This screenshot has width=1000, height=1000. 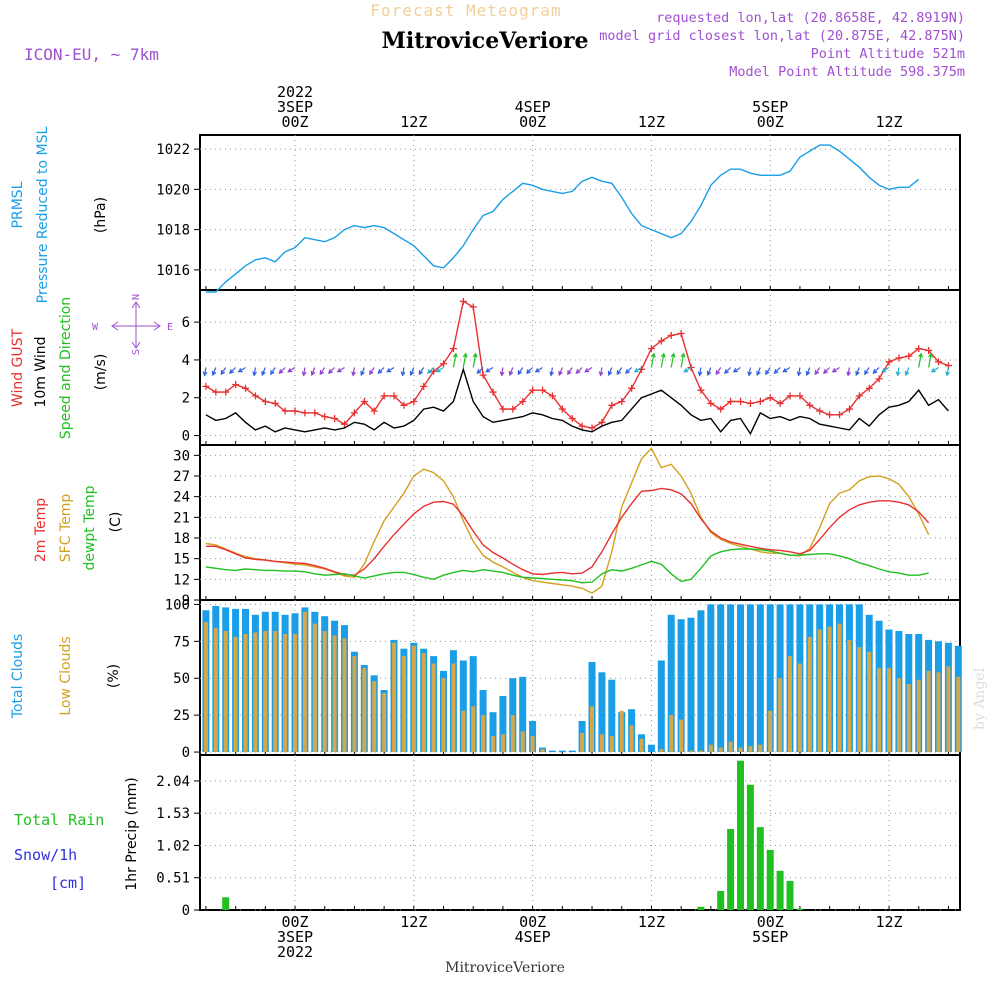 I want to click on time-label-top: 00Z, so click(x=294, y=122).